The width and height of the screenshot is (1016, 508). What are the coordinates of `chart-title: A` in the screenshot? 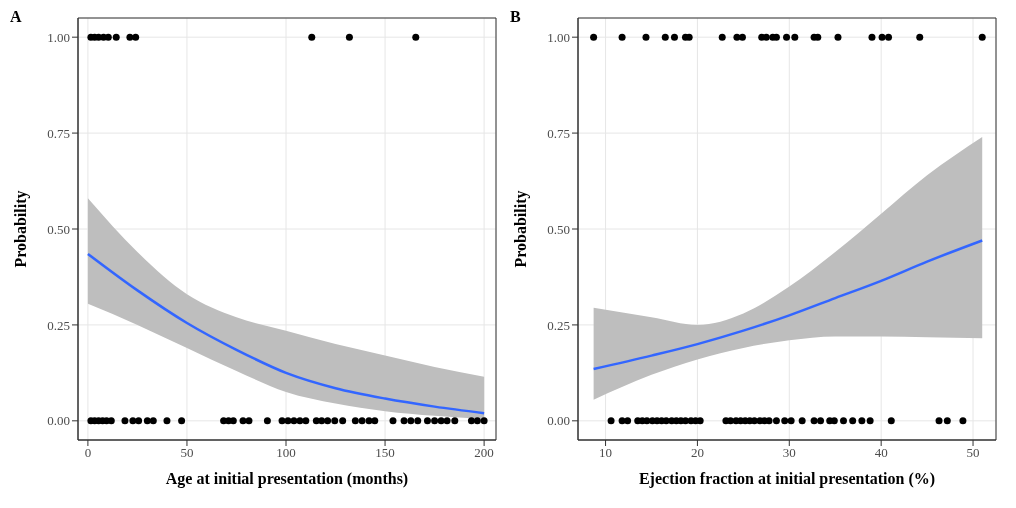 It's located at (16, 17).